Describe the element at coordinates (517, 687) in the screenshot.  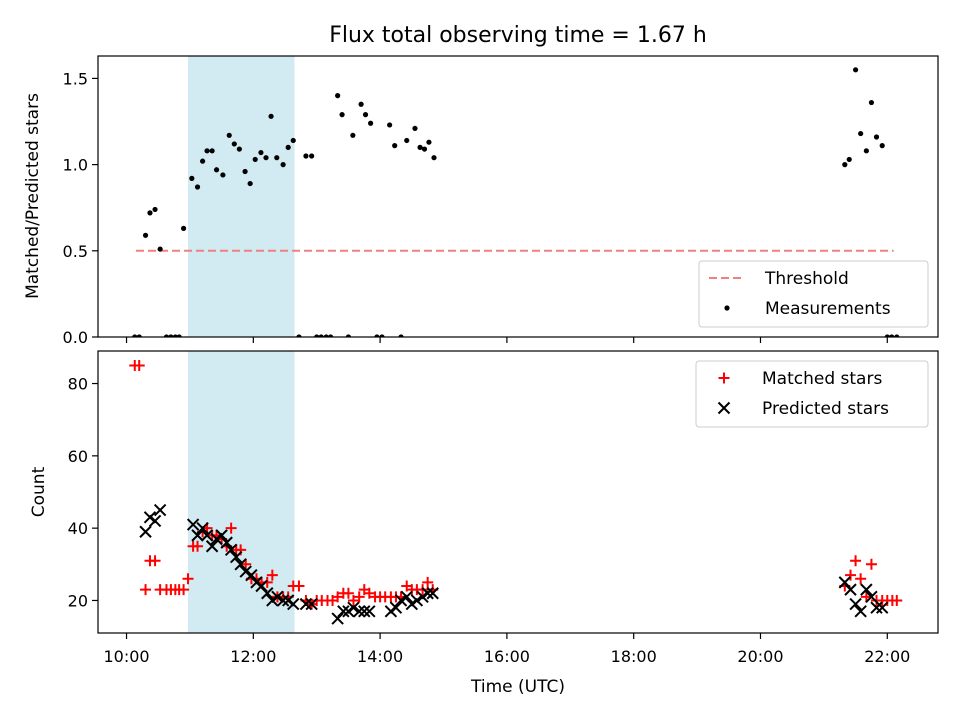
I see `x-axis-label: Time (UTC)` at that location.